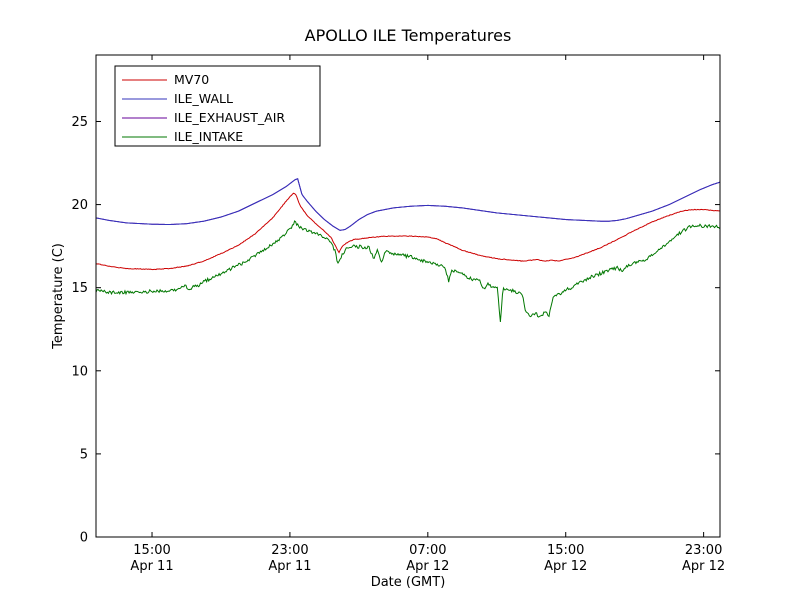  Describe the element at coordinates (229, 117) in the screenshot. I see `legend-label: ILE_EXHAUST_AIR` at that location.